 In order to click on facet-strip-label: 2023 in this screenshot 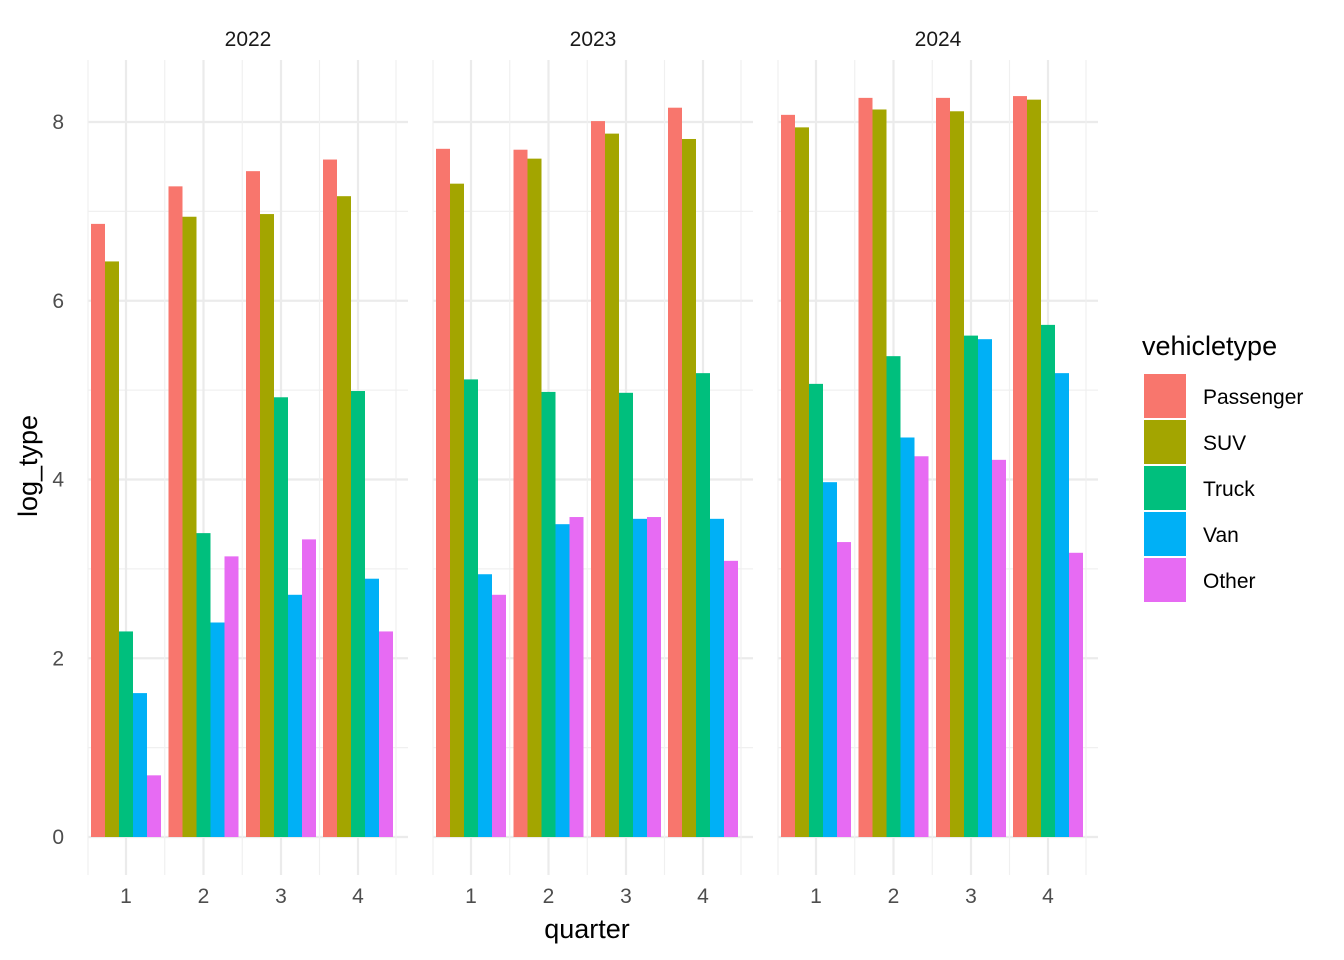, I will do `click(593, 39)`.